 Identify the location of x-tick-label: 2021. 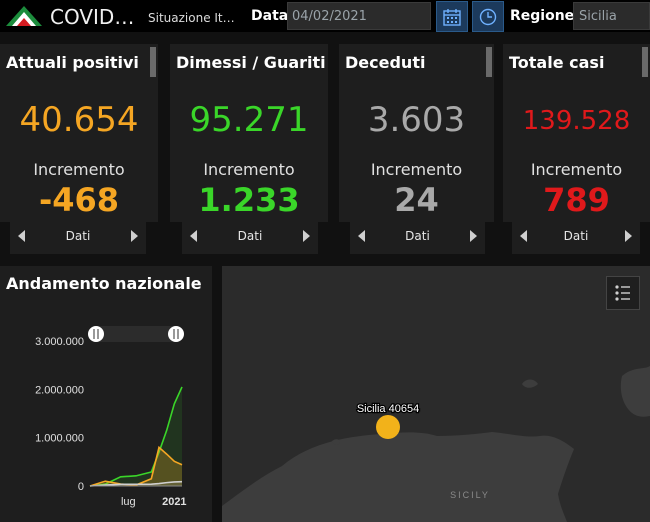
(174, 502).